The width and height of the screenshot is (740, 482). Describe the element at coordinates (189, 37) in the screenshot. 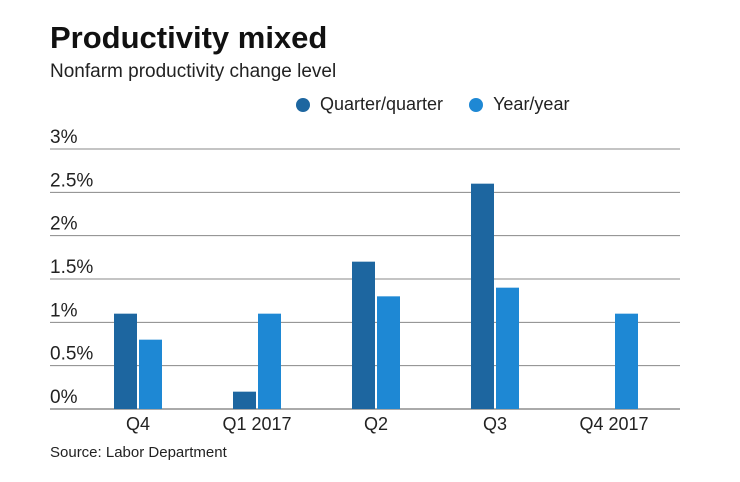

I see `chart-title: Productivity mixed` at that location.